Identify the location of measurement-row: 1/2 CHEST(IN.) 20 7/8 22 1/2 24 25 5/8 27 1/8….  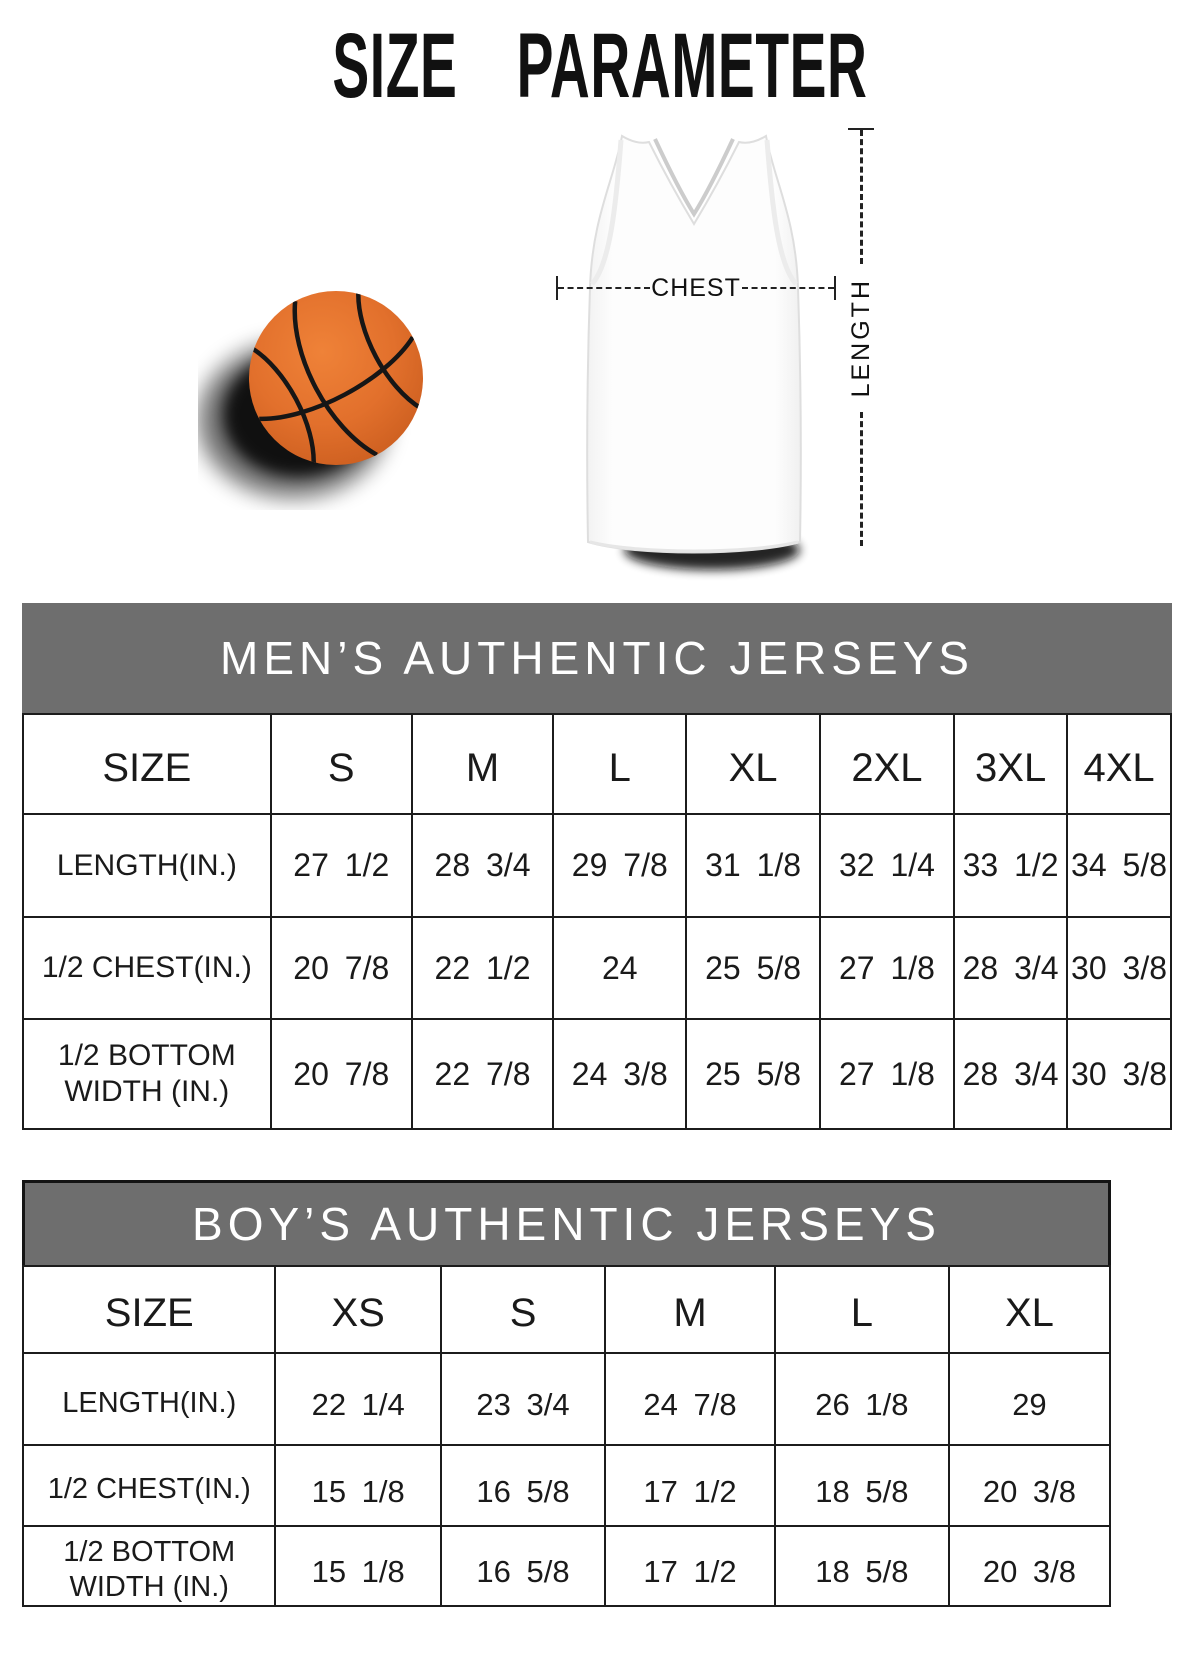
(597, 968).